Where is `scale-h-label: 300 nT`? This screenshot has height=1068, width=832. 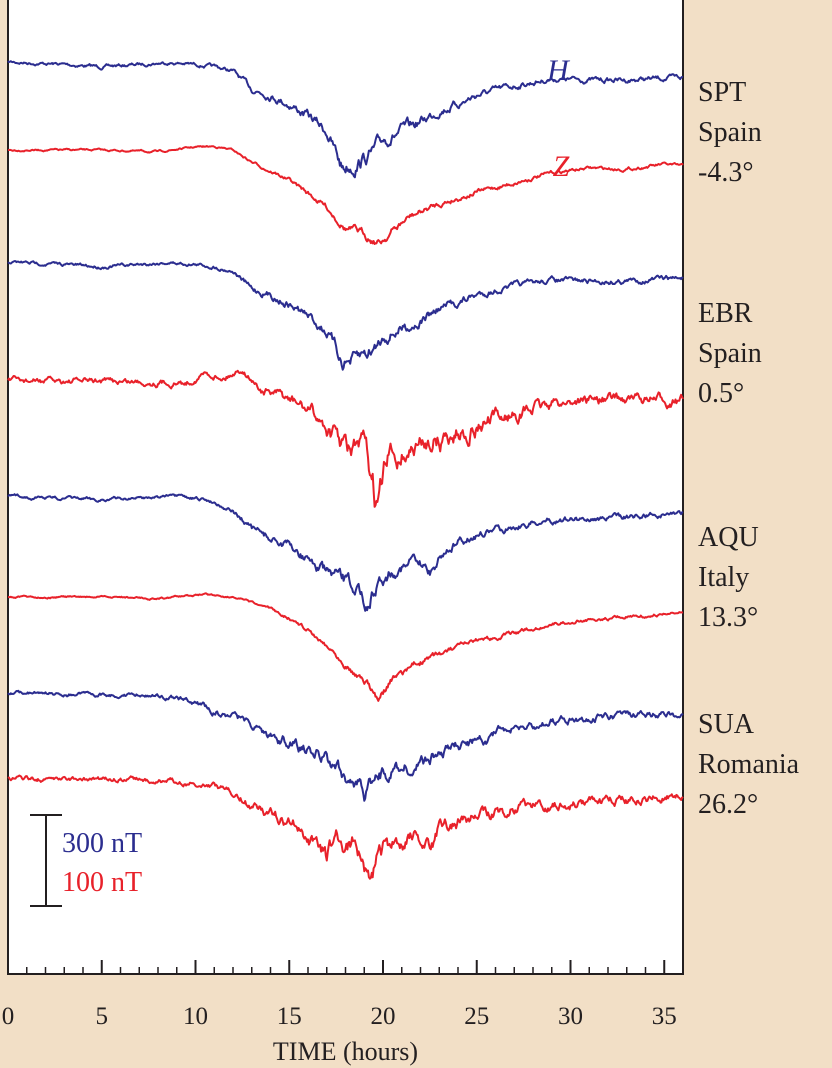 scale-h-label: 300 nT is located at coordinates (102, 843).